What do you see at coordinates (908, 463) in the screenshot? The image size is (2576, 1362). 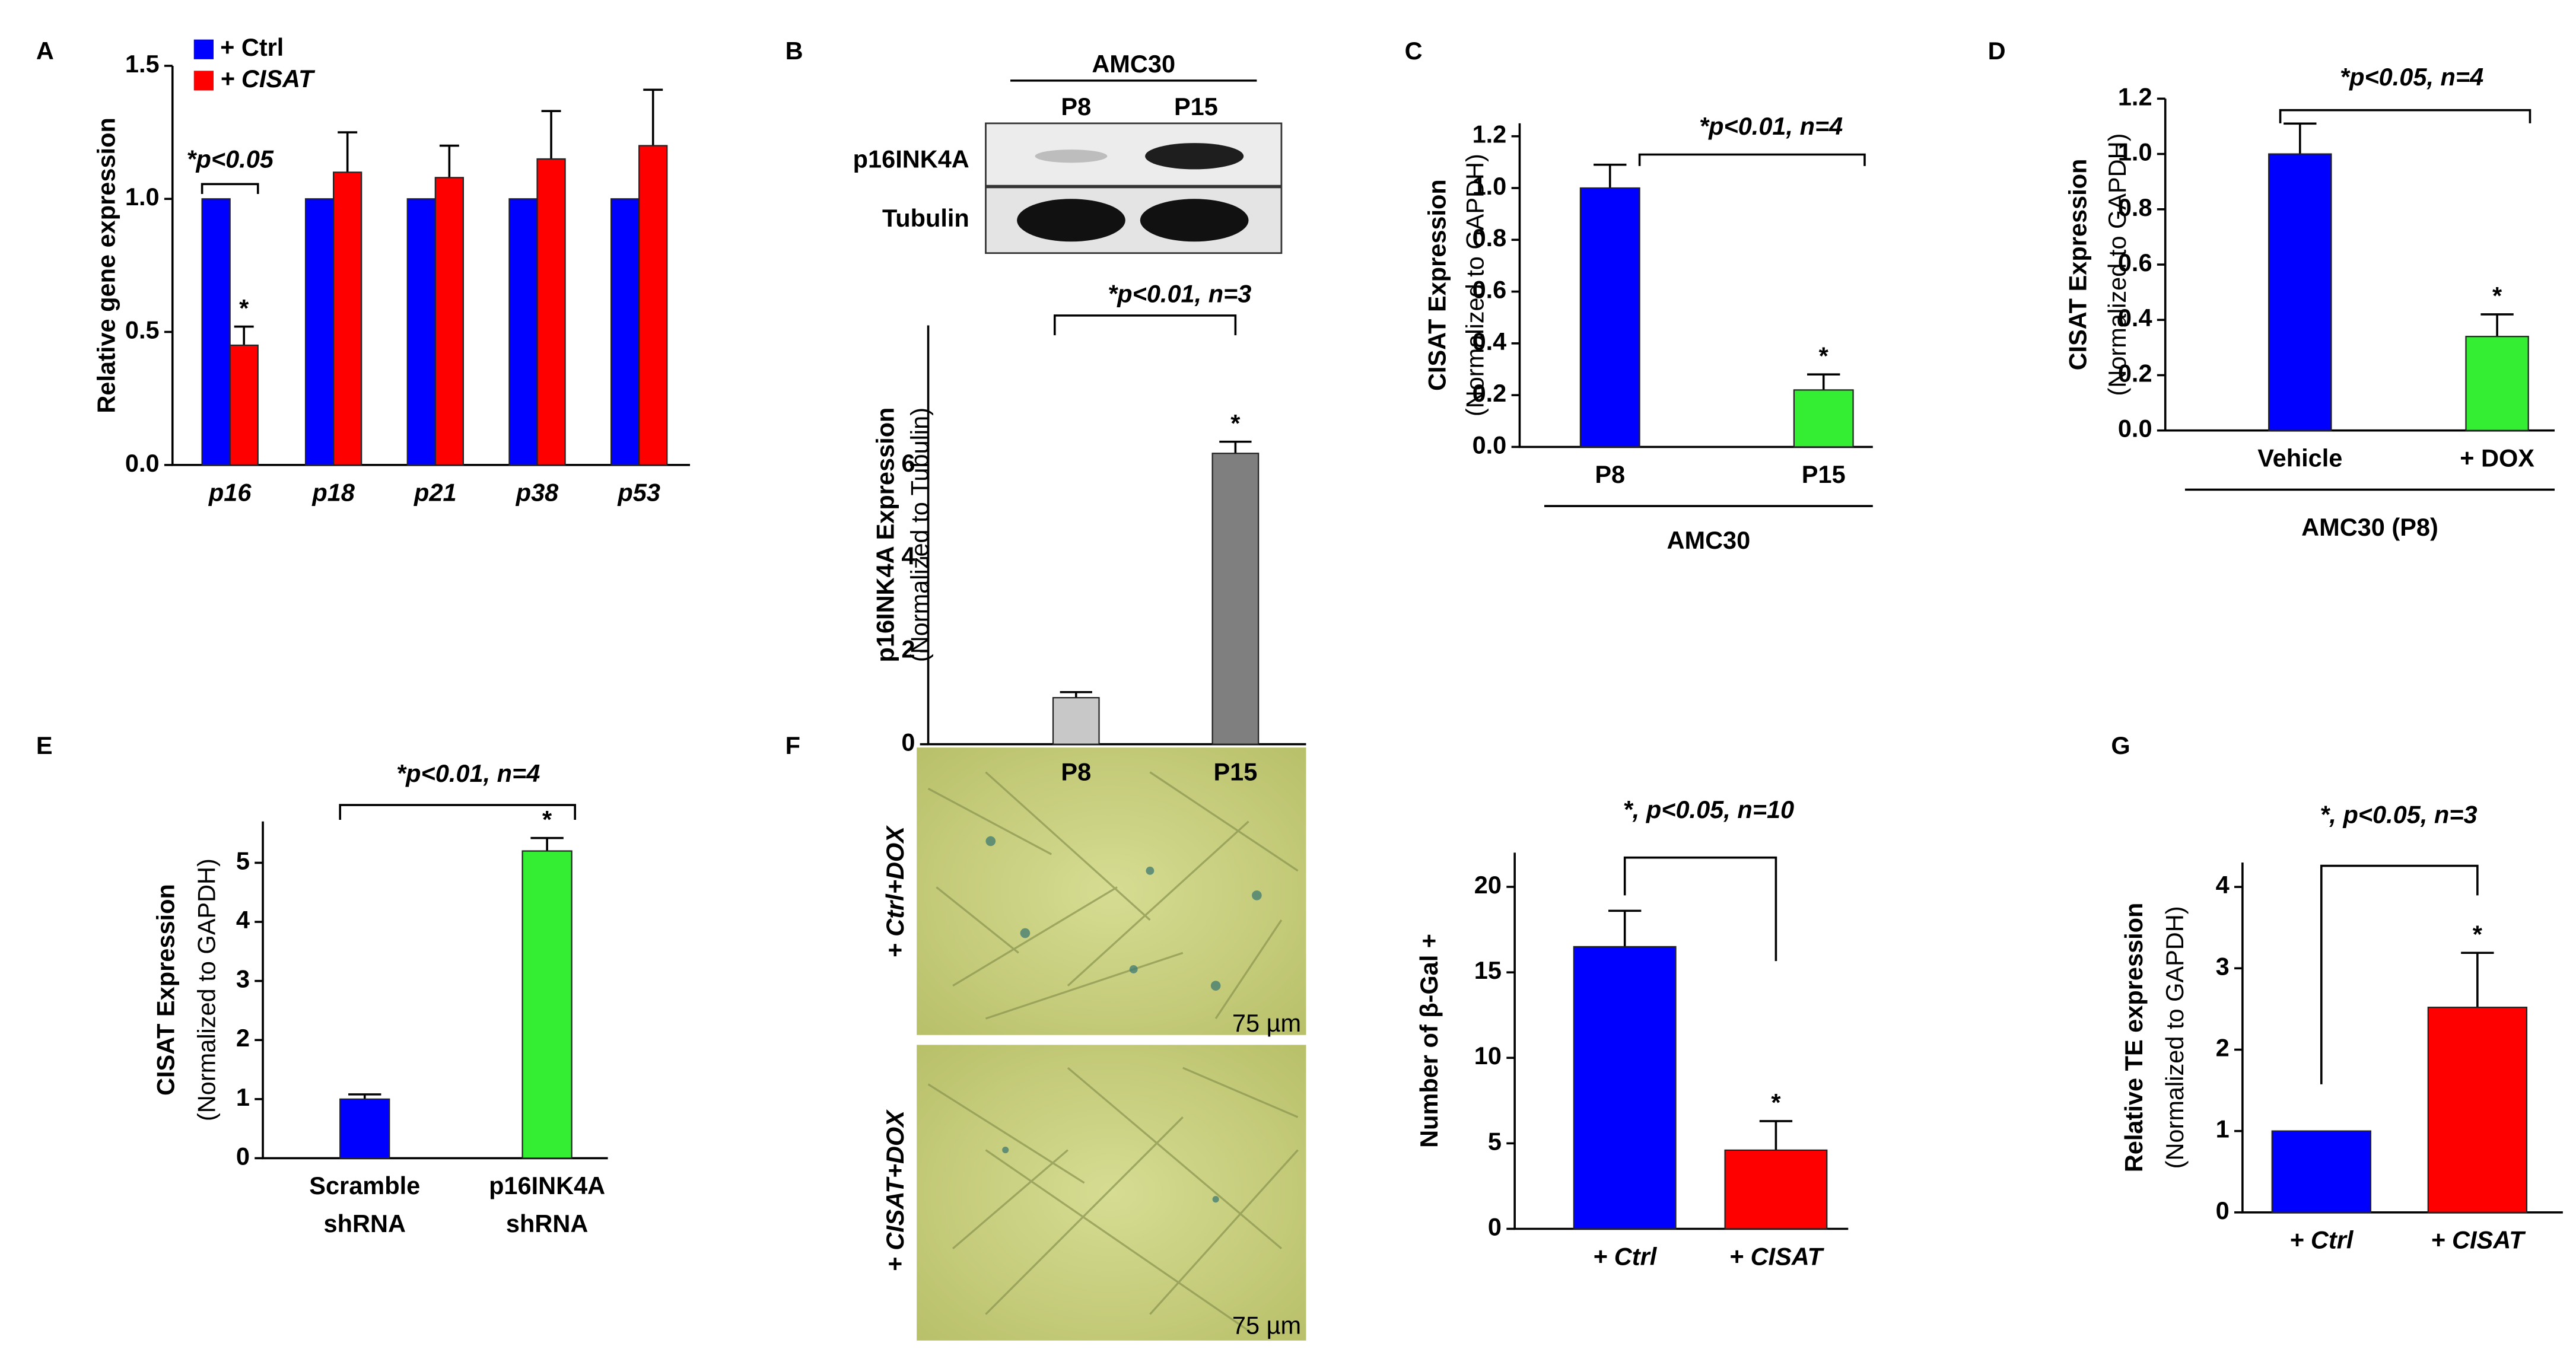 I see `y-tick-label: 6` at bounding box center [908, 463].